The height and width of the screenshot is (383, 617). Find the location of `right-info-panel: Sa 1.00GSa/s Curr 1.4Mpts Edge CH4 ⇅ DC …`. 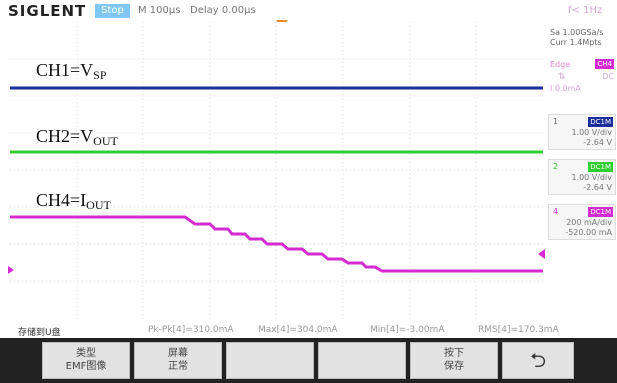

right-info-panel: Sa 1.00GSa/s Curr 1.4Mpts Edge CH4 ⇅ DC … is located at coordinates (581, 172).